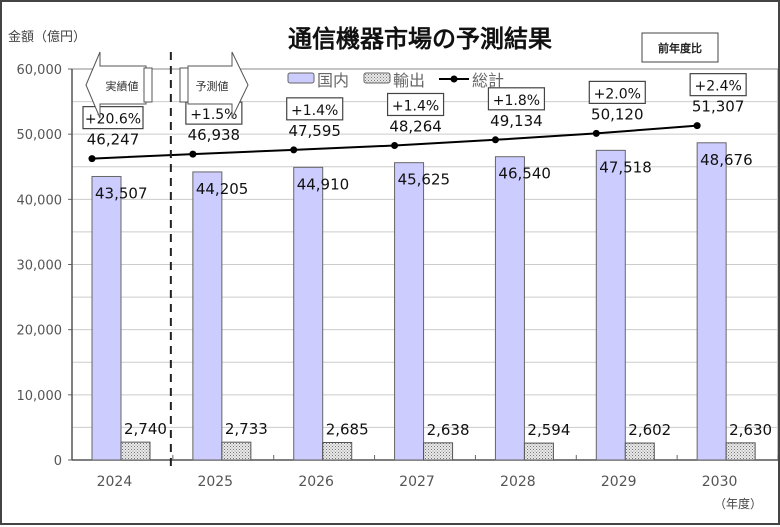 The height and width of the screenshot is (527, 780). Describe the element at coordinates (377, 78) in the screenshot. I see `legend-export-swatch` at that location.